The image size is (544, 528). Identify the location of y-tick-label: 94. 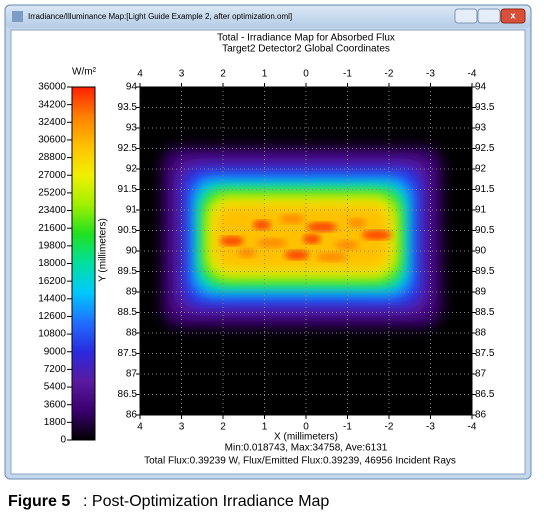
(481, 87).